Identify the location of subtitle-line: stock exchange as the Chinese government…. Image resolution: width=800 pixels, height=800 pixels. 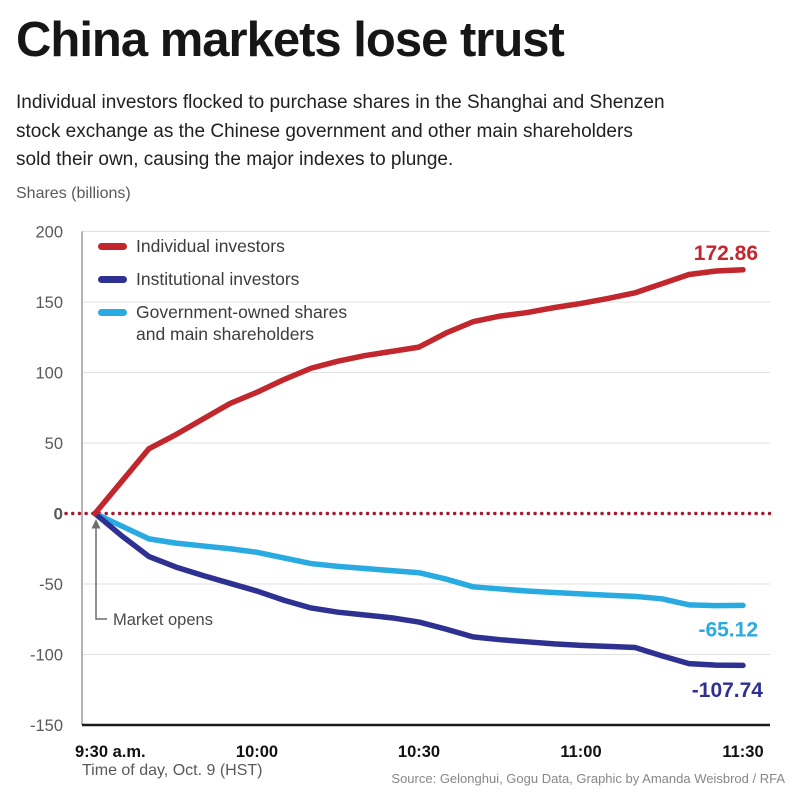
(324, 131).